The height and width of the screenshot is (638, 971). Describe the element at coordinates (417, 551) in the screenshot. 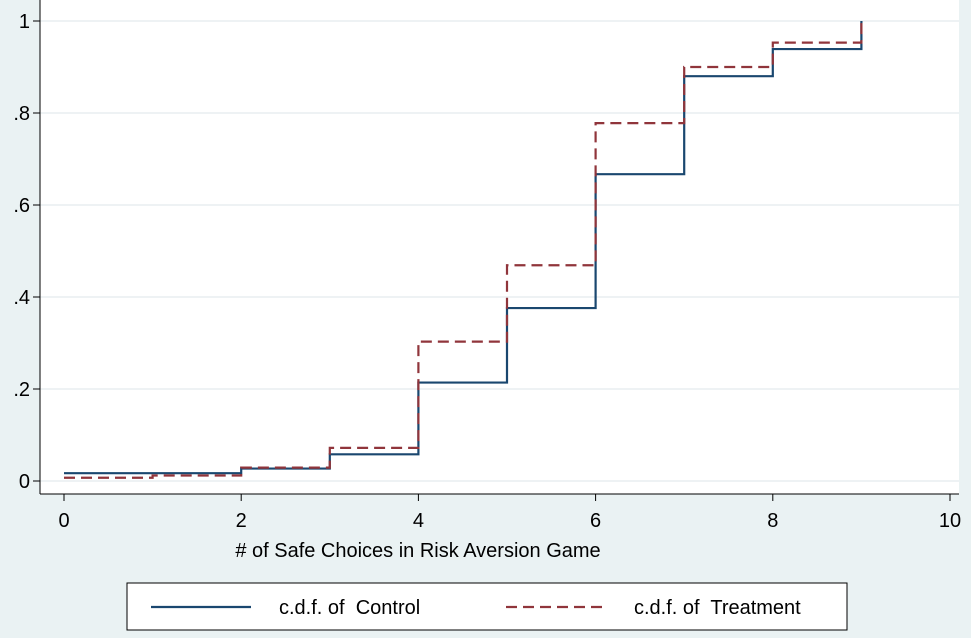

I see `x-axis-title: # of Safe Choices in Risk Aversion Game` at that location.